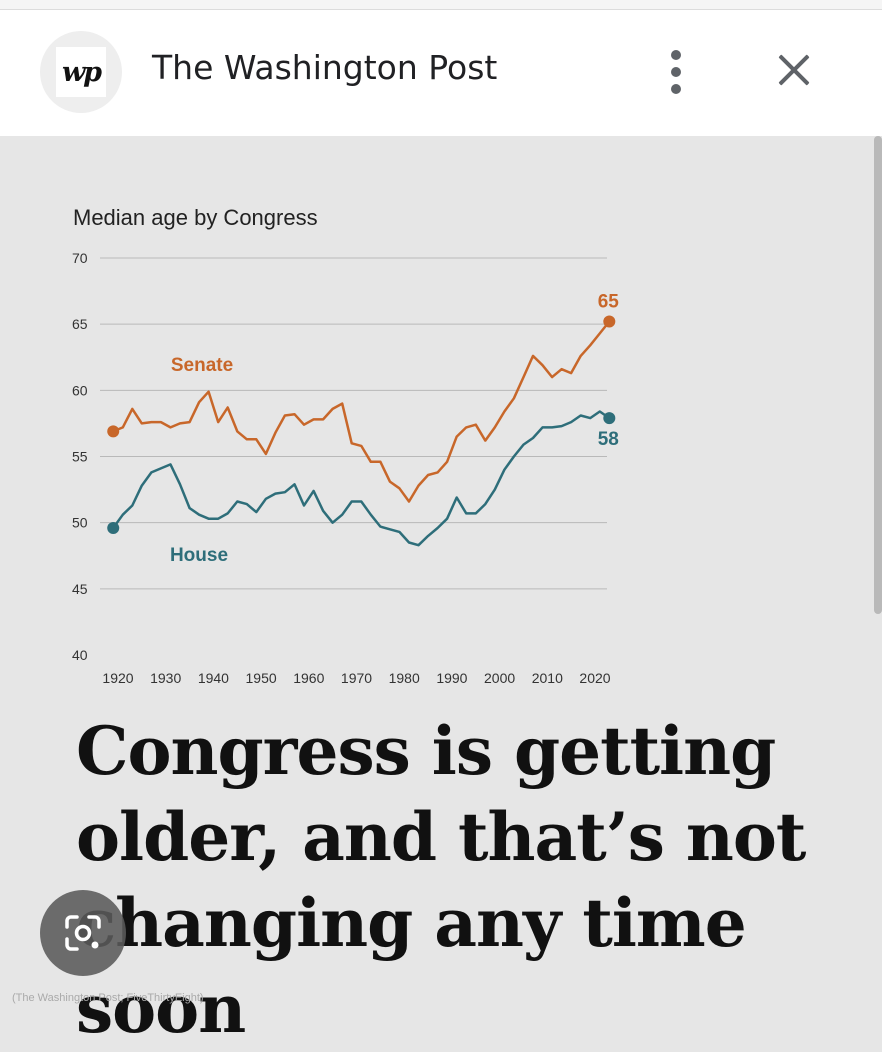 Image resolution: width=882 pixels, height=1052 pixels. I want to click on y-tick-label: 60, so click(80, 390).